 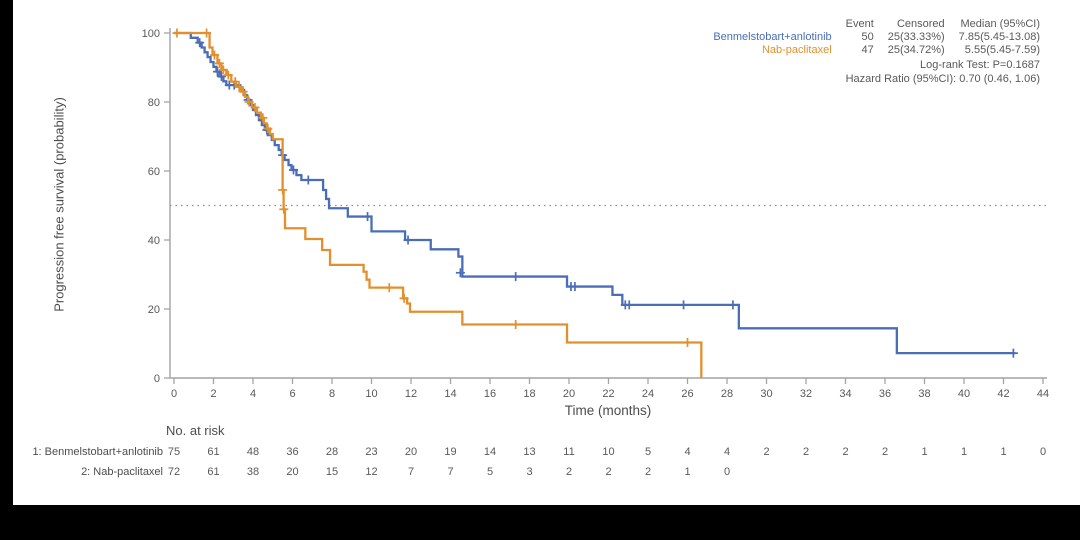 What do you see at coordinates (122, 472) in the screenshot?
I see `risk-row-label: 2: Nab-paclitaxel` at bounding box center [122, 472].